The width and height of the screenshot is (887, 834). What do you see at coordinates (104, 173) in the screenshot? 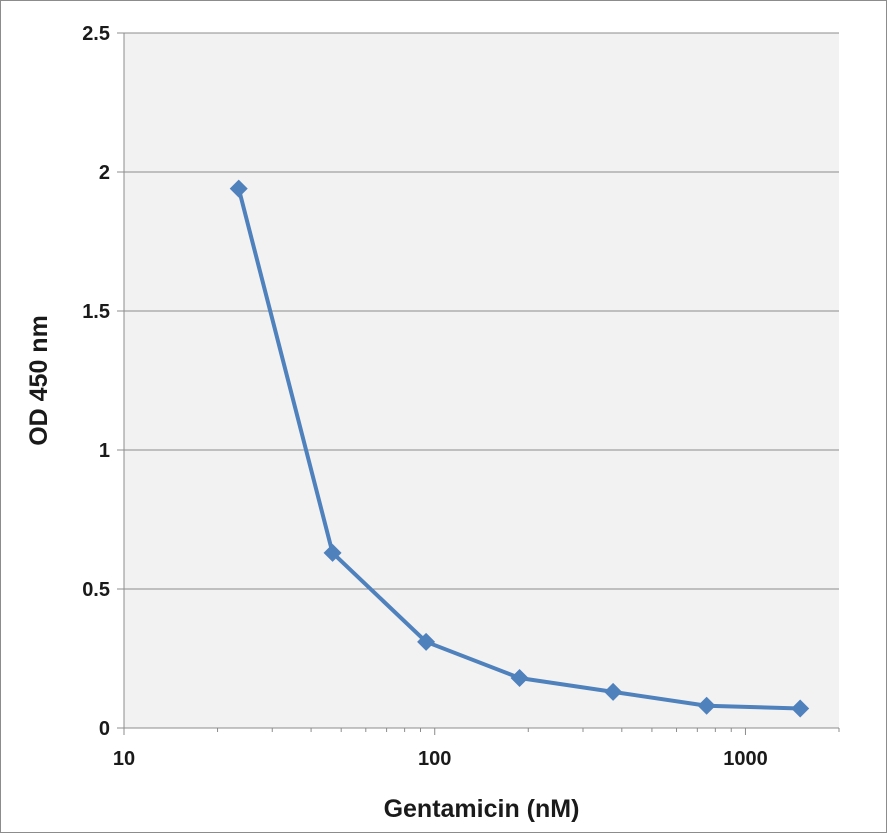
I see `y-tick-label-4: 2` at bounding box center [104, 173].